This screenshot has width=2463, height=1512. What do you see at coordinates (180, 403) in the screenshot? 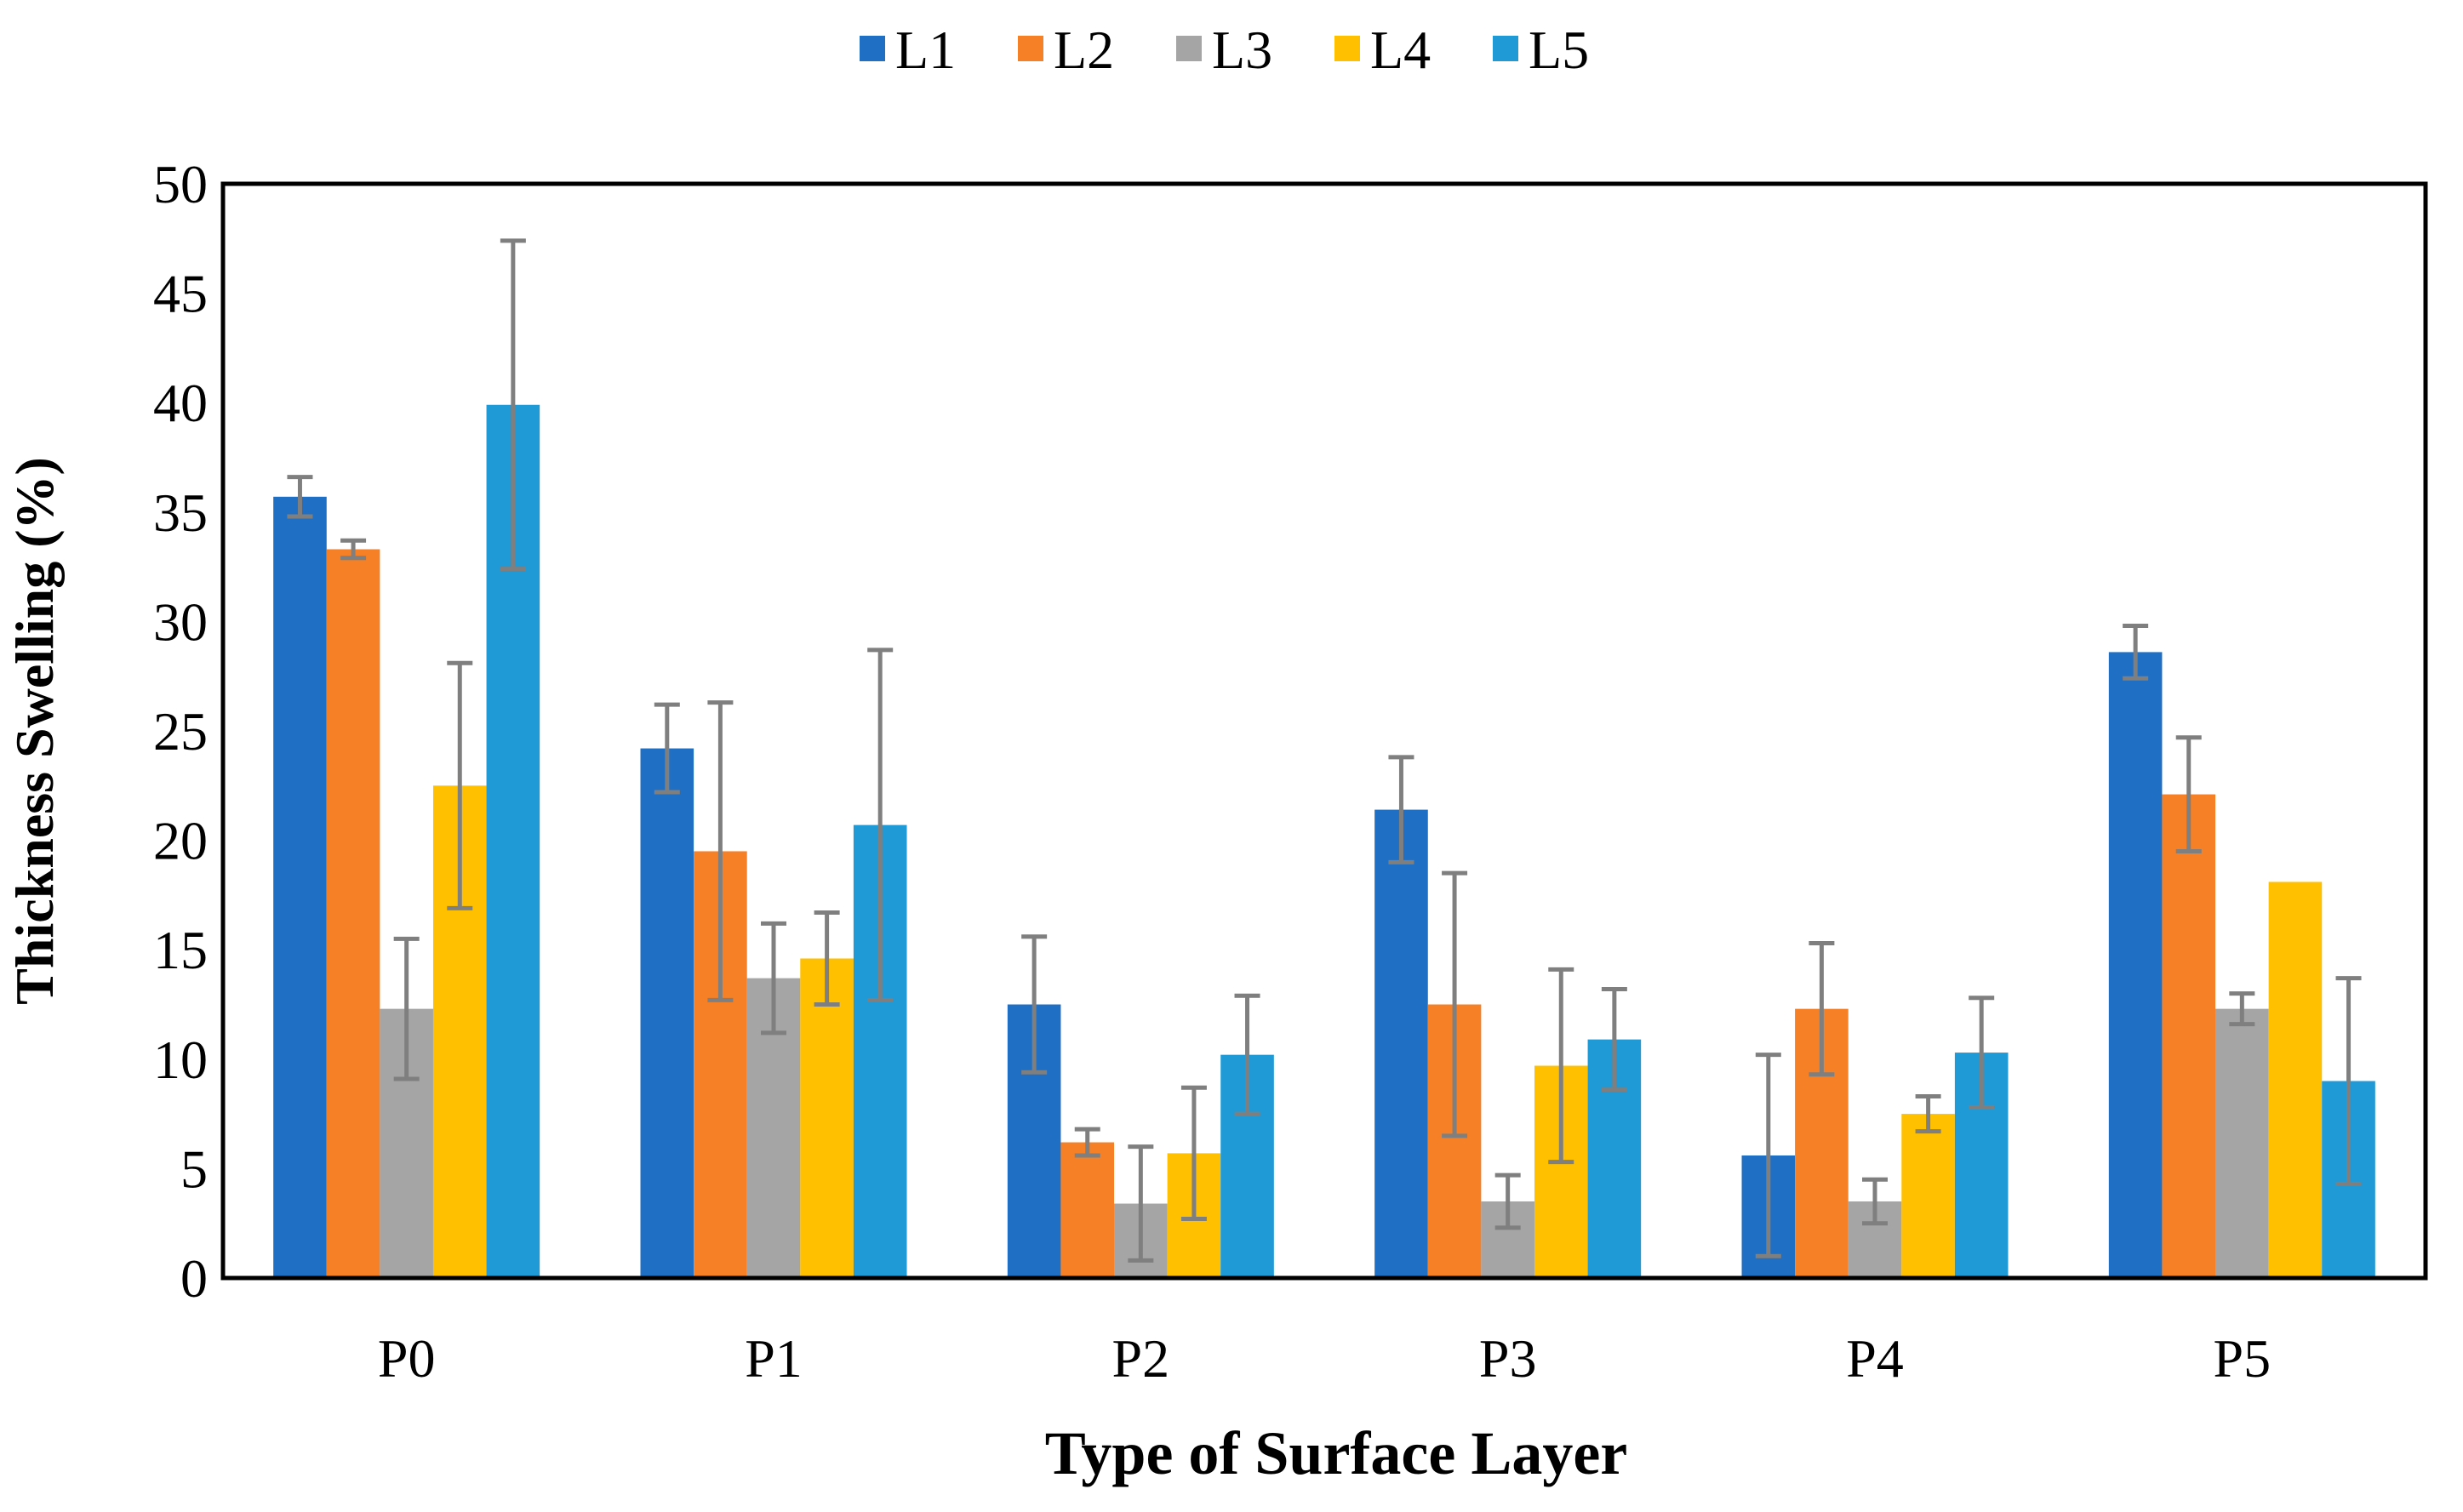
I see `y-tick-label: 40` at bounding box center [180, 403].